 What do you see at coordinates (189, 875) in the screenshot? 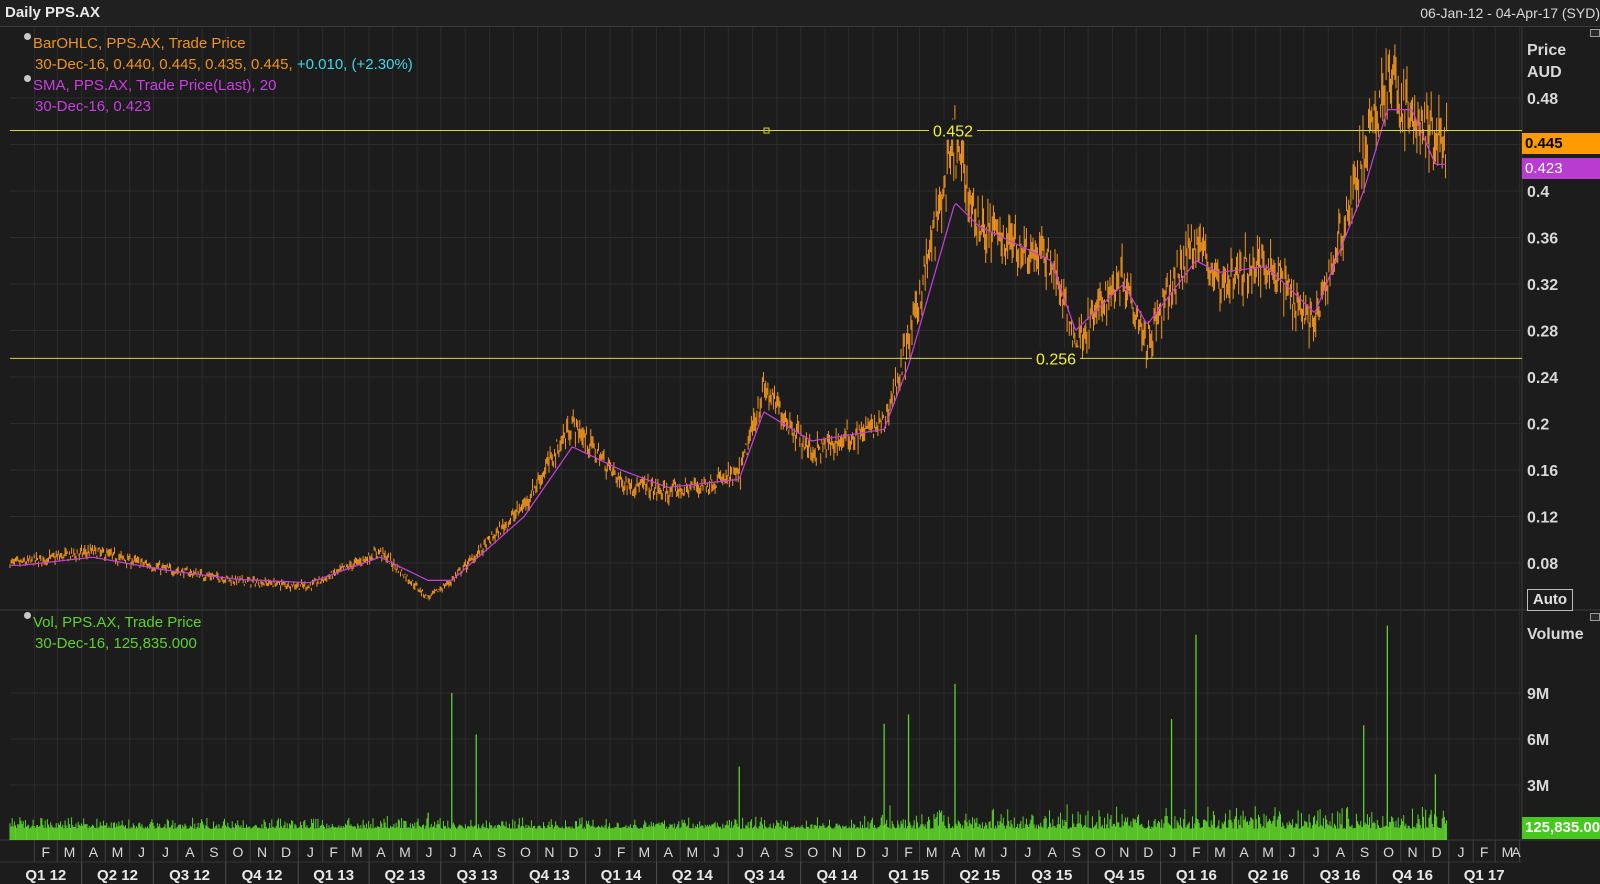
I see `quarter-tick-label: Q3 12` at bounding box center [189, 875].